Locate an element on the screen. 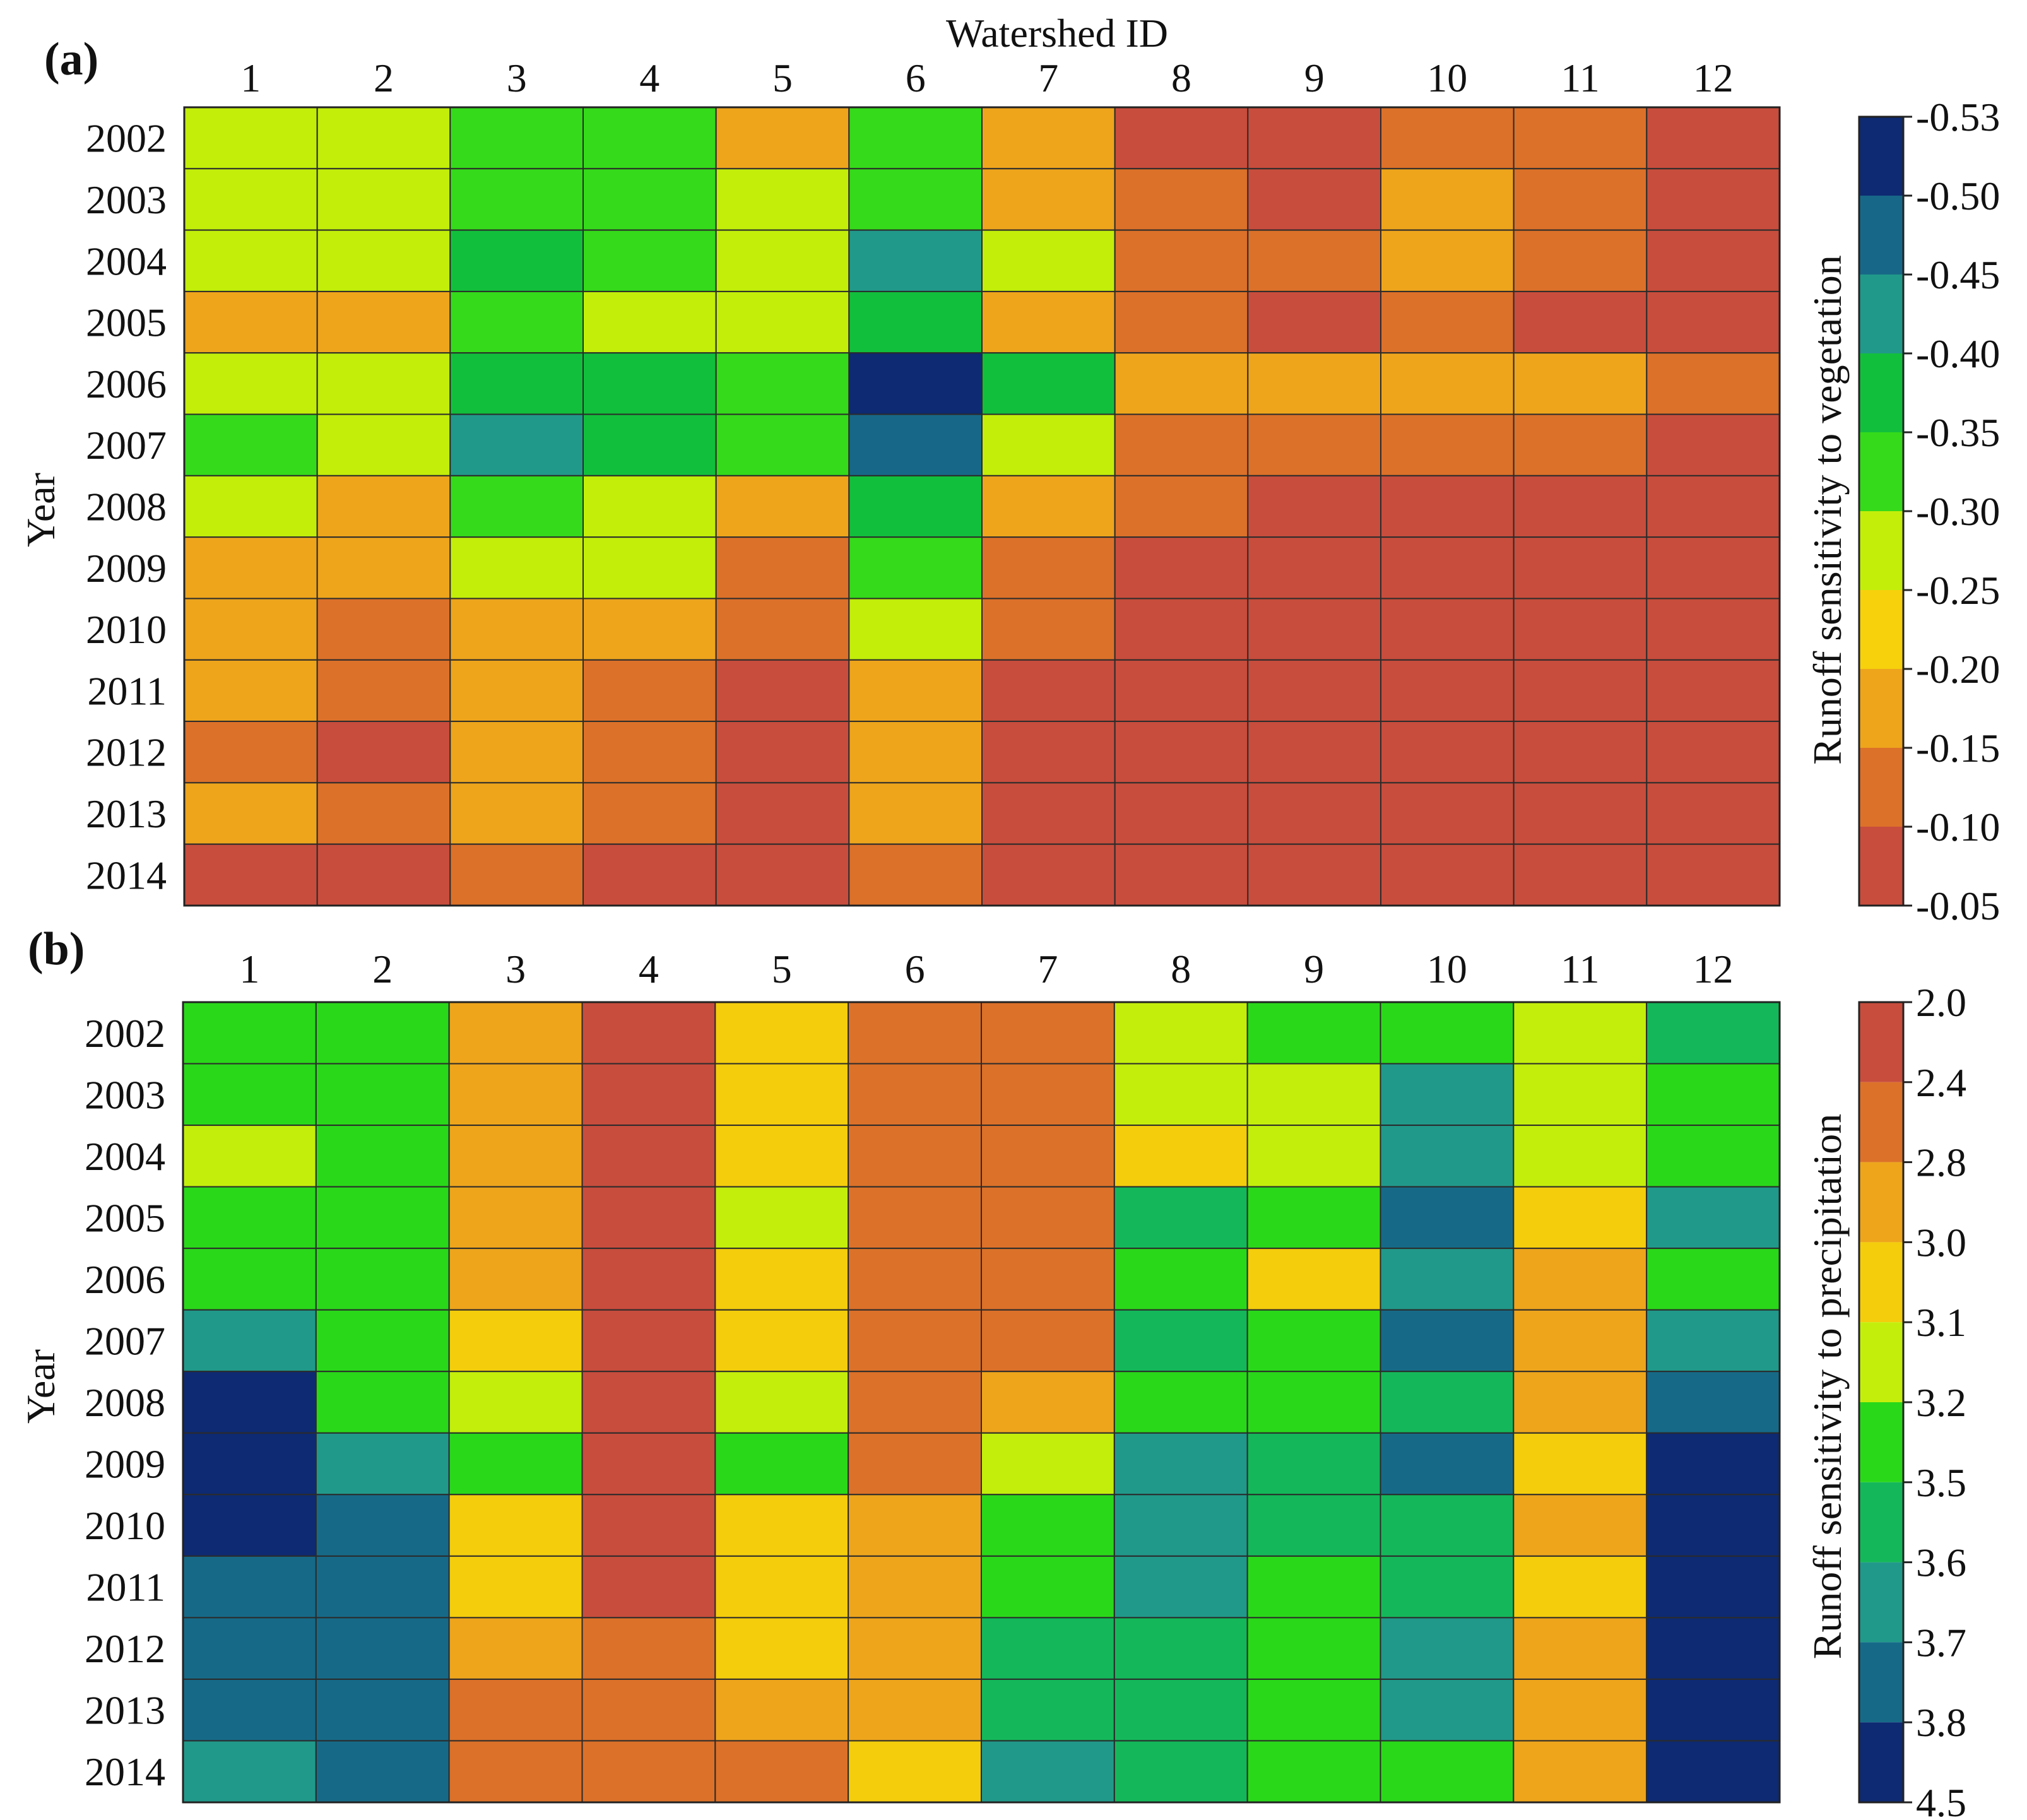 The image size is (2027, 1820). y-tick-label: 2014 is located at coordinates (125, 1771).